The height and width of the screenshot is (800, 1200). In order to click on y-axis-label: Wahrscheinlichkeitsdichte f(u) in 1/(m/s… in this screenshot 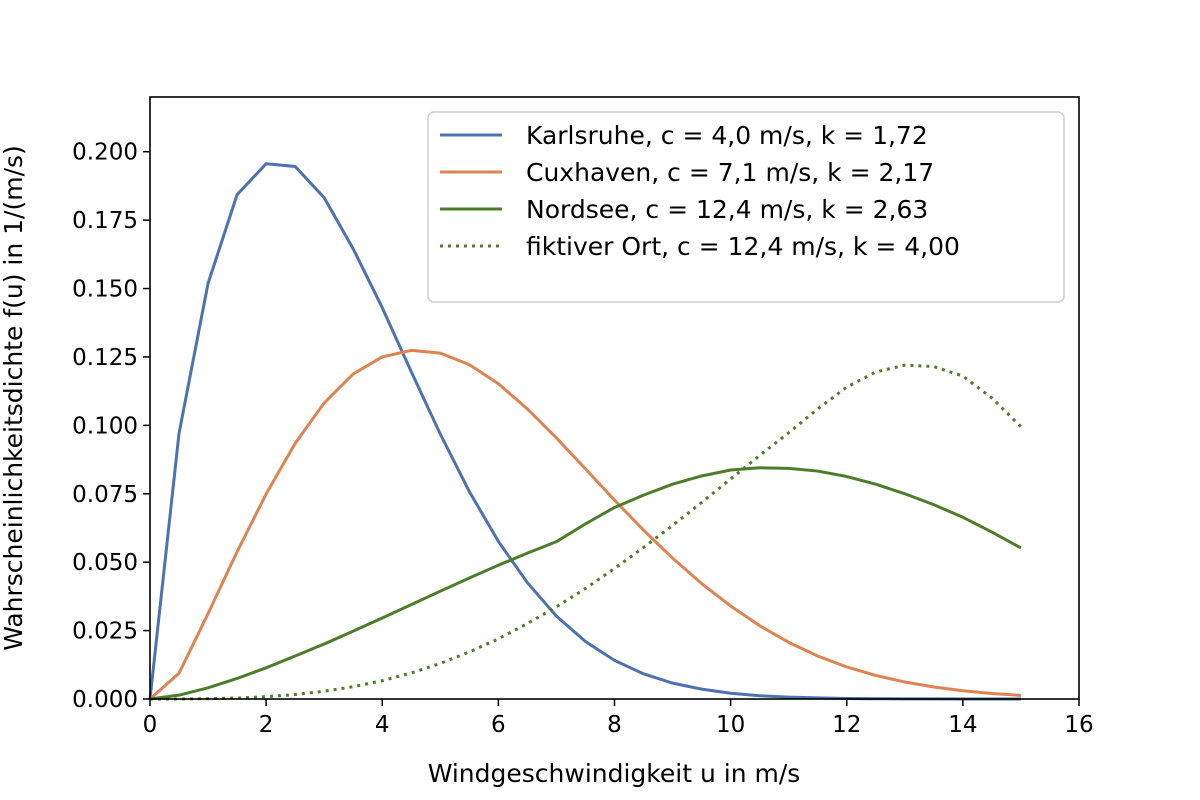, I will do `click(14, 398)`.